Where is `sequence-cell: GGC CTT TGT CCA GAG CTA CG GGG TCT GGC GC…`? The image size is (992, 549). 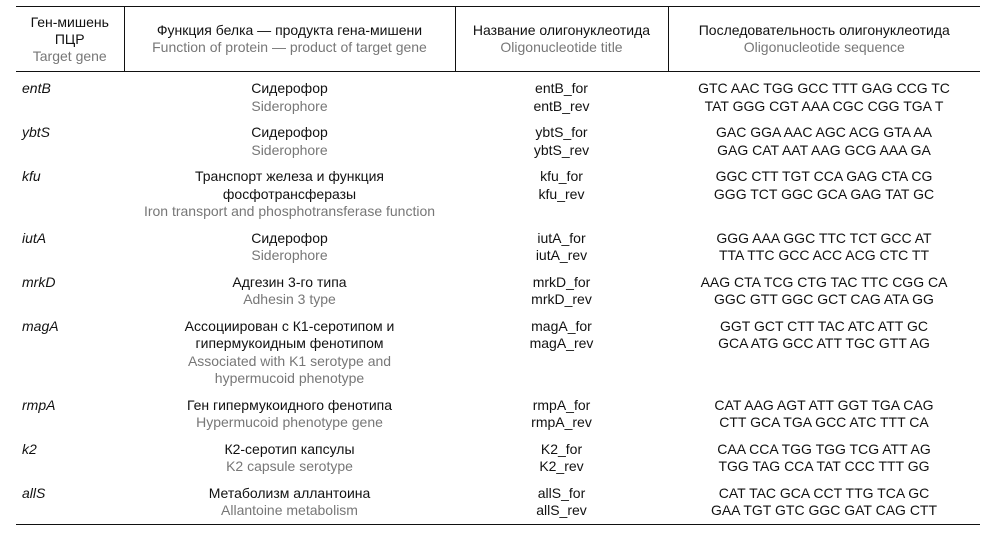
sequence-cell: GGC CTT TGT CCA GAG CTA CG GGG TCT GGC GC… is located at coordinates (824, 195).